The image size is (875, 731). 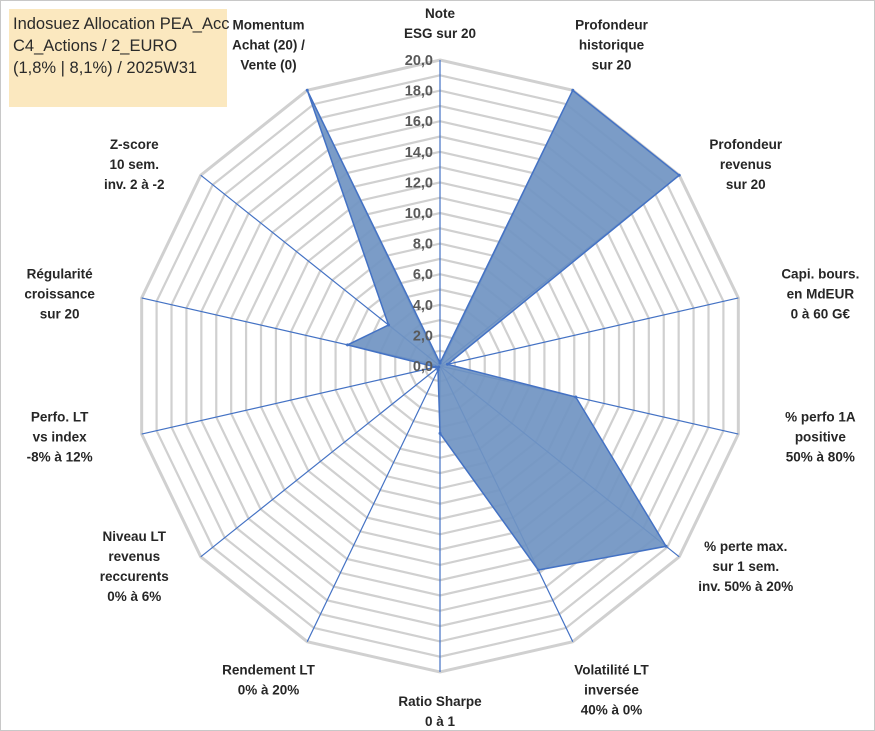 What do you see at coordinates (419, 183) in the screenshot?
I see `tick-label: 12,0` at bounding box center [419, 183].